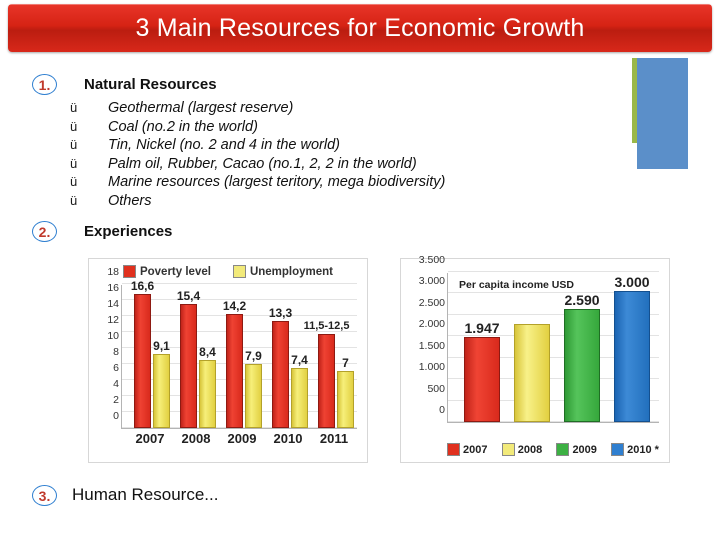  Describe the element at coordinates (582, 300) in the screenshot. I see `bar-value-label: 2.590` at that location.